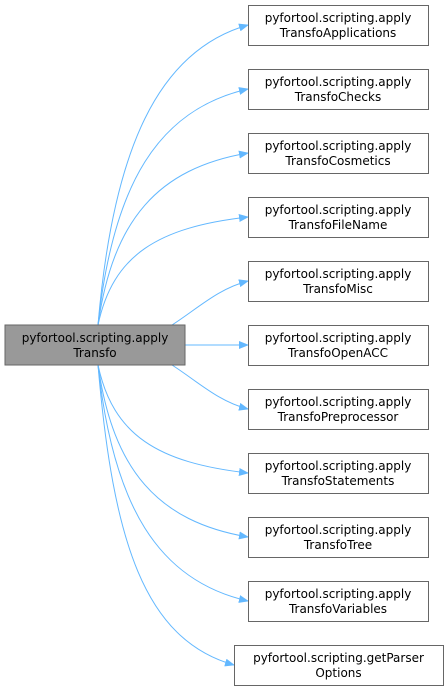 This screenshot has width=447, height=691. I want to click on root-node: pyfortool.scripting.apply Transfo, so click(95, 345).